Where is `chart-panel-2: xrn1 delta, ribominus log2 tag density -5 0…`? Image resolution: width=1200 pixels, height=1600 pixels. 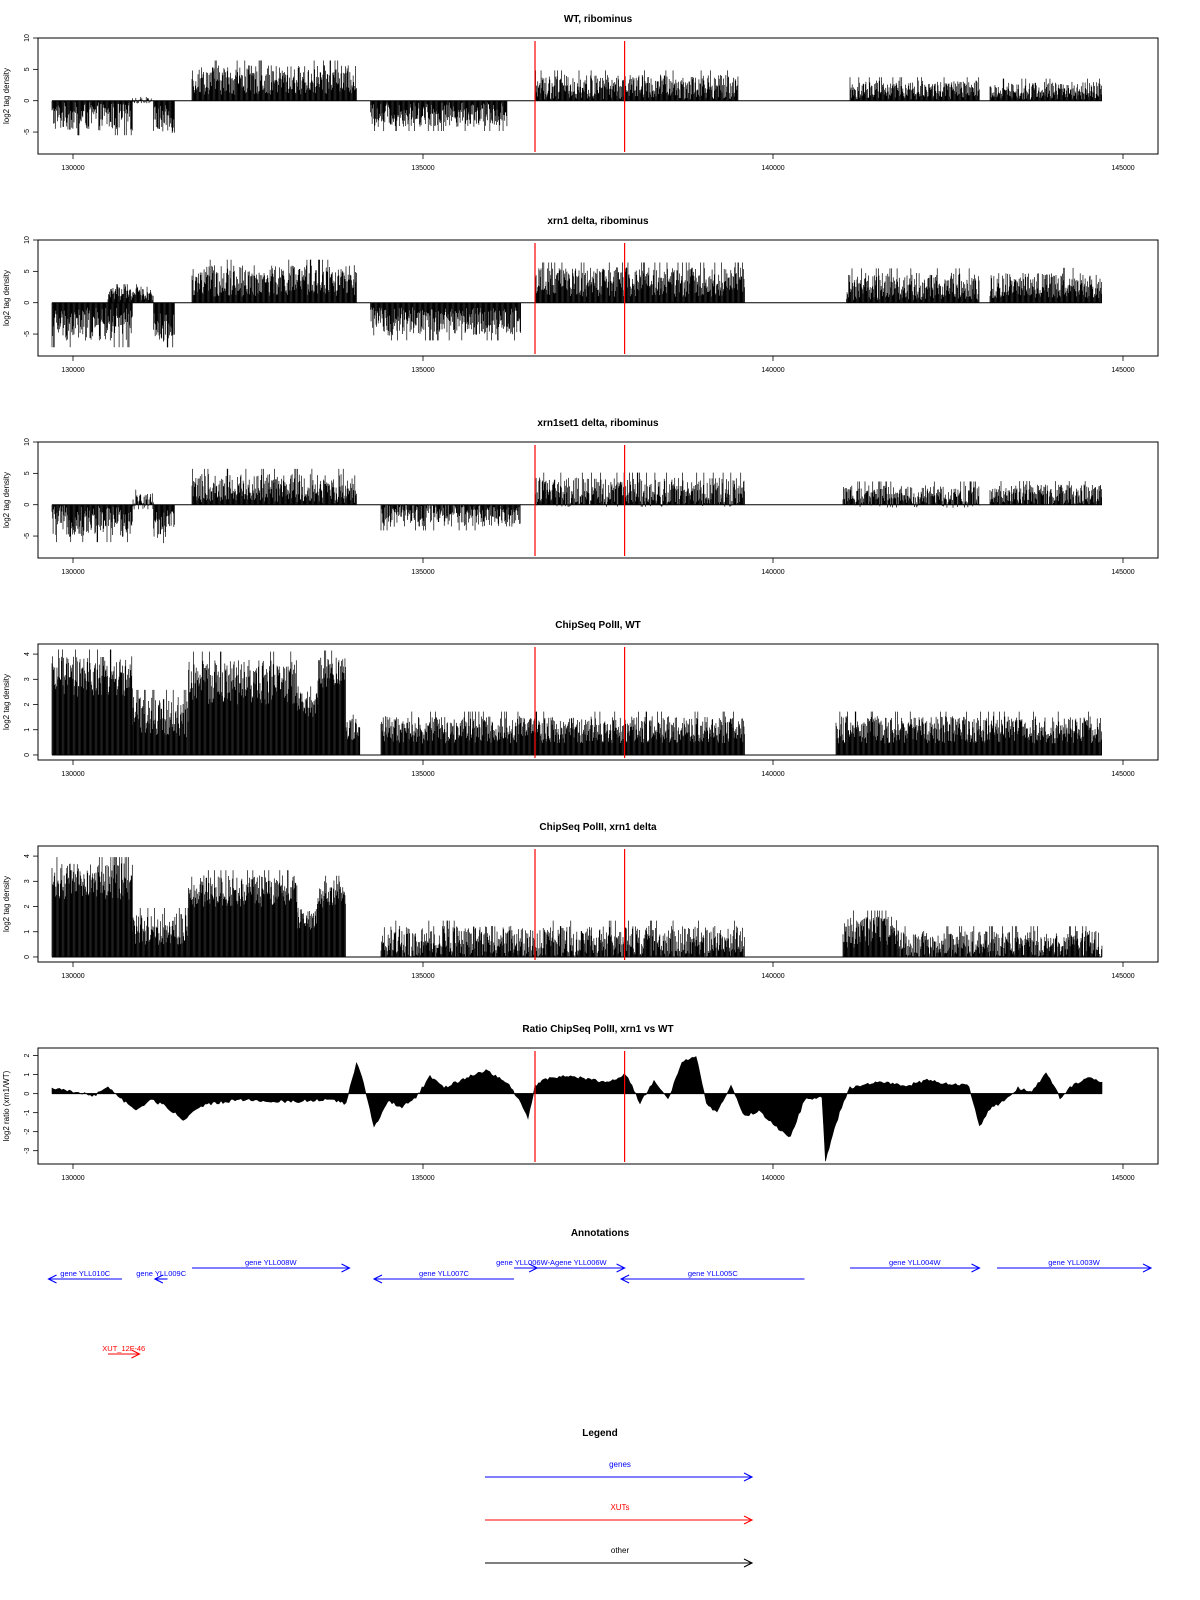
chart-panel-2: xrn1 delta, ribominus log2 tag density -5 0… is located at coordinates (580, 295).